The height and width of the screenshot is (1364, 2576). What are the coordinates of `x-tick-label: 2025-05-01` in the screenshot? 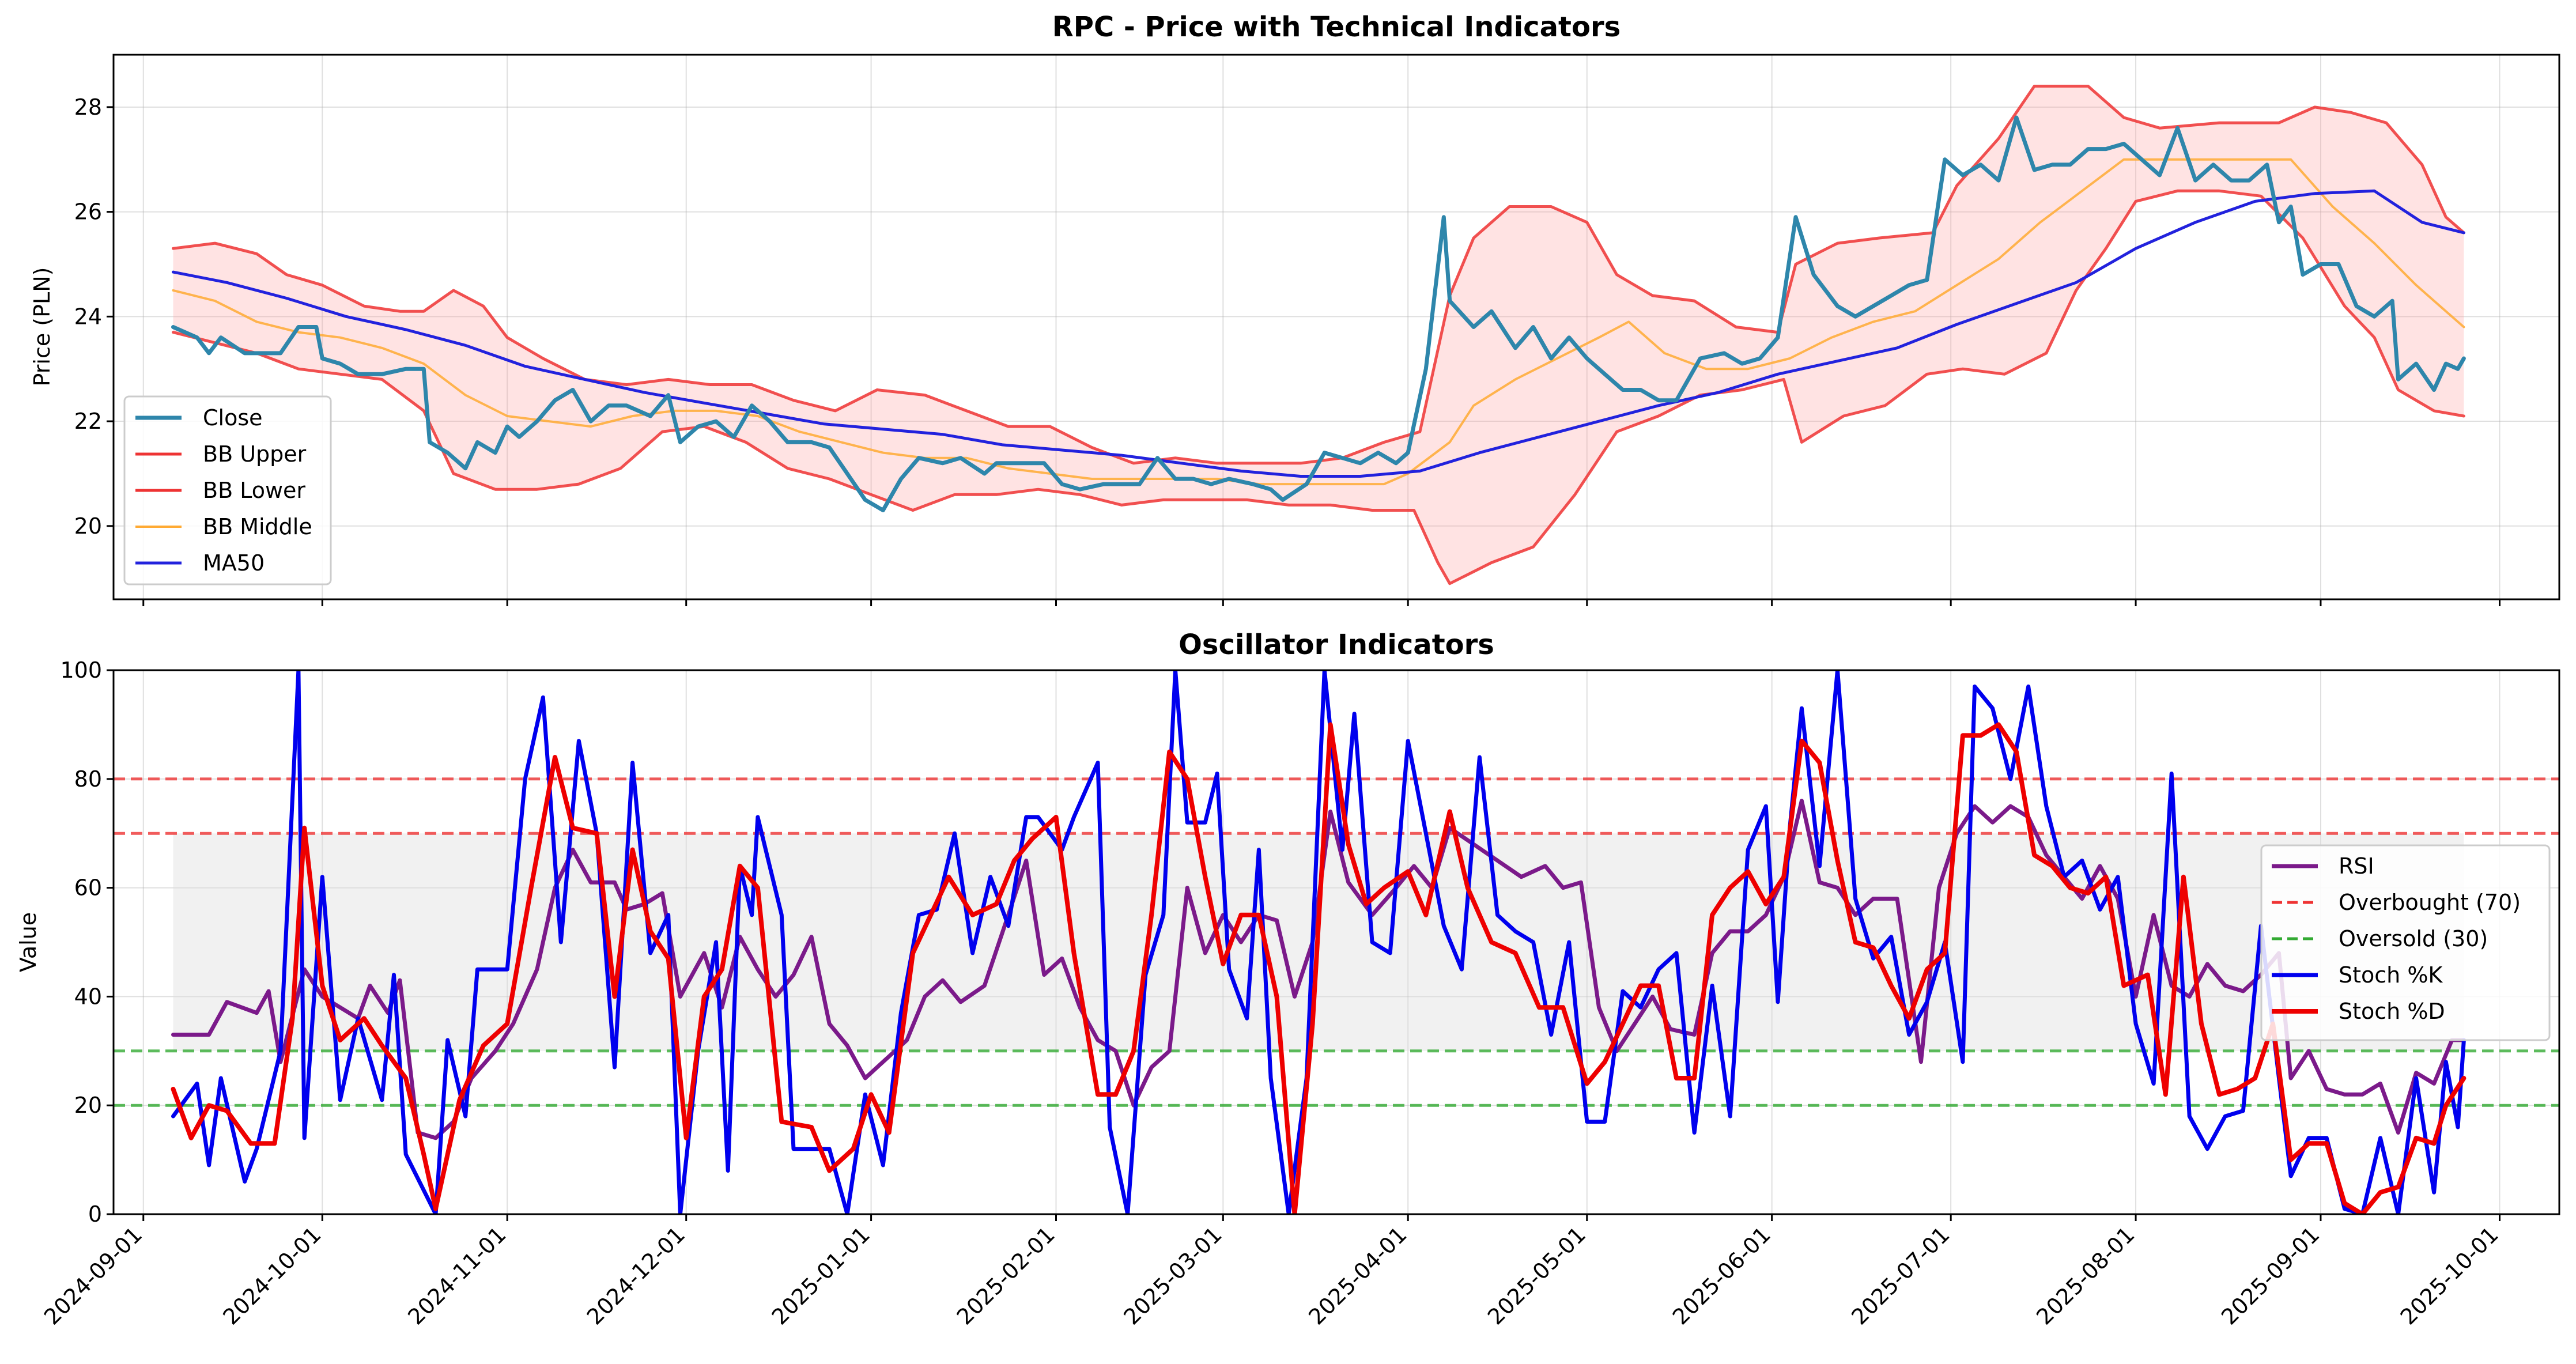 It's located at (1537, 1275).